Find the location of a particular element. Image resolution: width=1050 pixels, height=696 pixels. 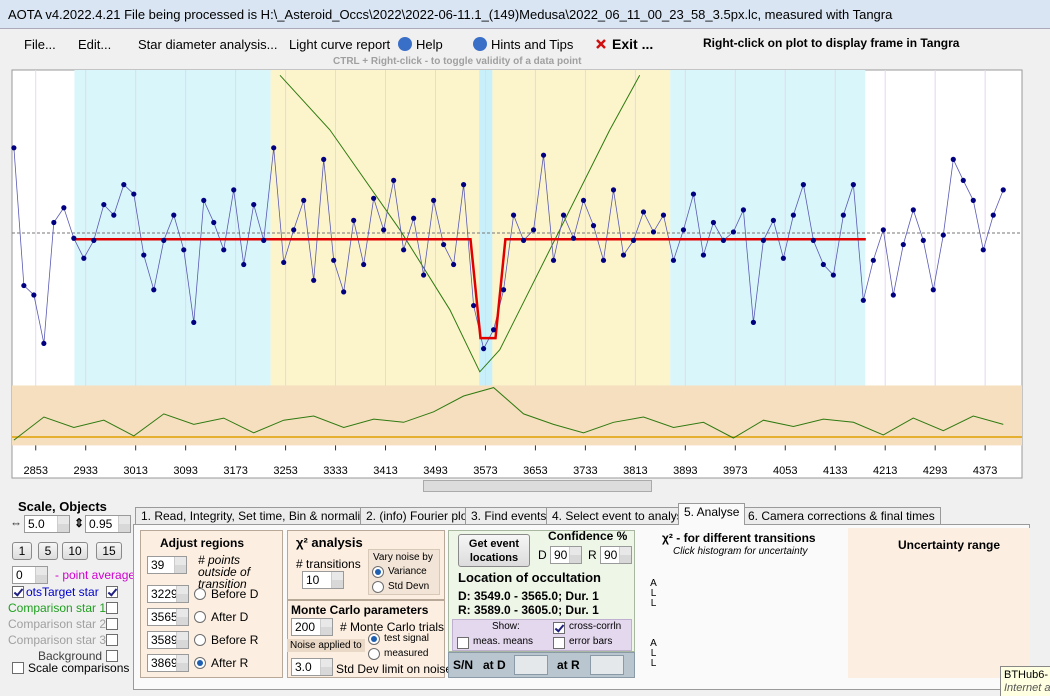

region-label: Before D is located at coordinates (235, 594).